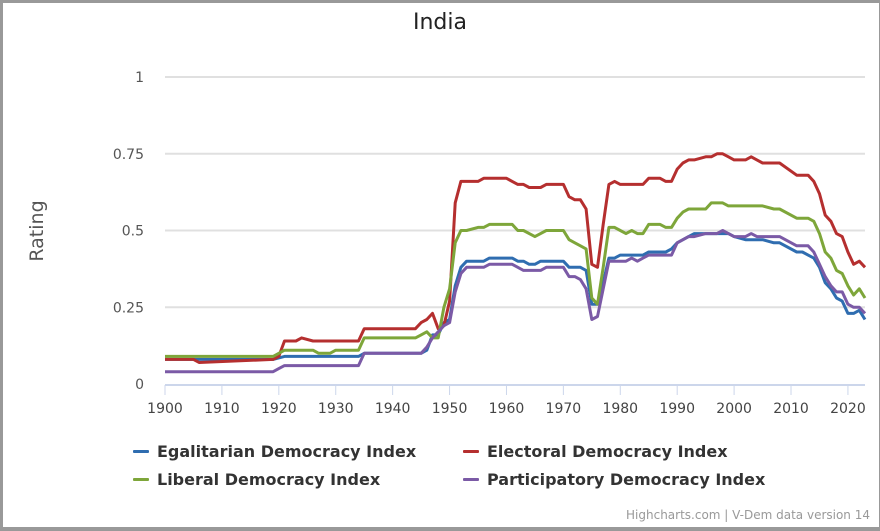 The width and height of the screenshot is (880, 531). I want to click on legend-item-participatory-democracy-index: Participatory Democracy Index, so click(614, 479).